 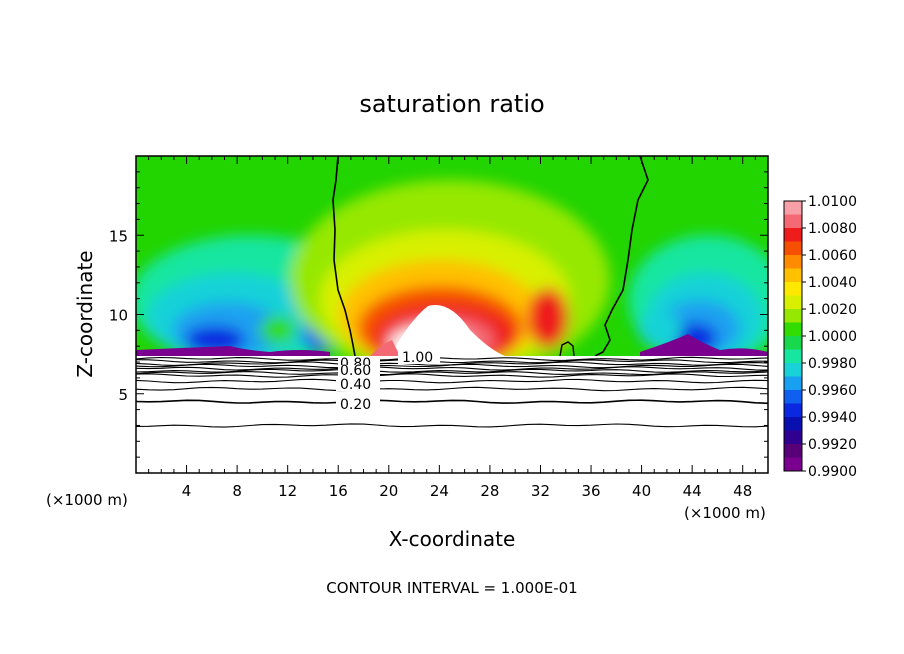 What do you see at coordinates (388, 491) in the screenshot?
I see `x-tick-label: 20` at bounding box center [388, 491].